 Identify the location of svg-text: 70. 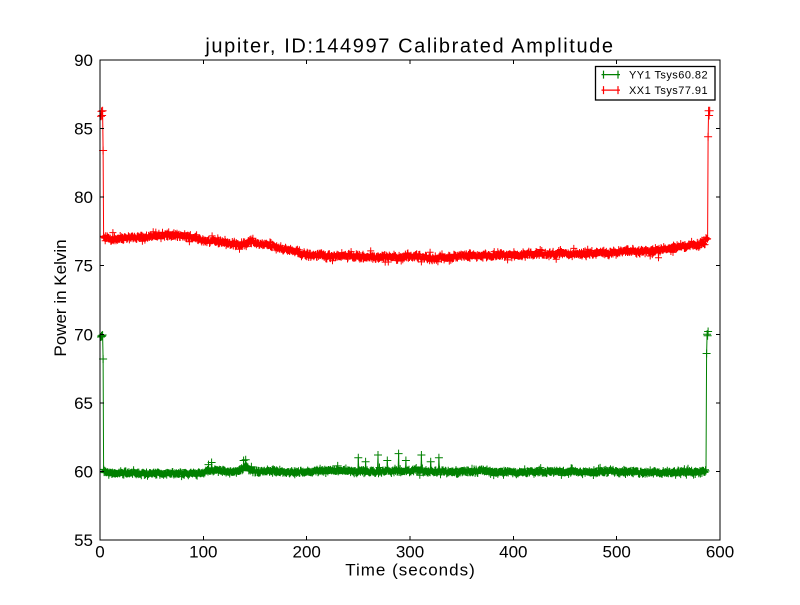
(83, 334).